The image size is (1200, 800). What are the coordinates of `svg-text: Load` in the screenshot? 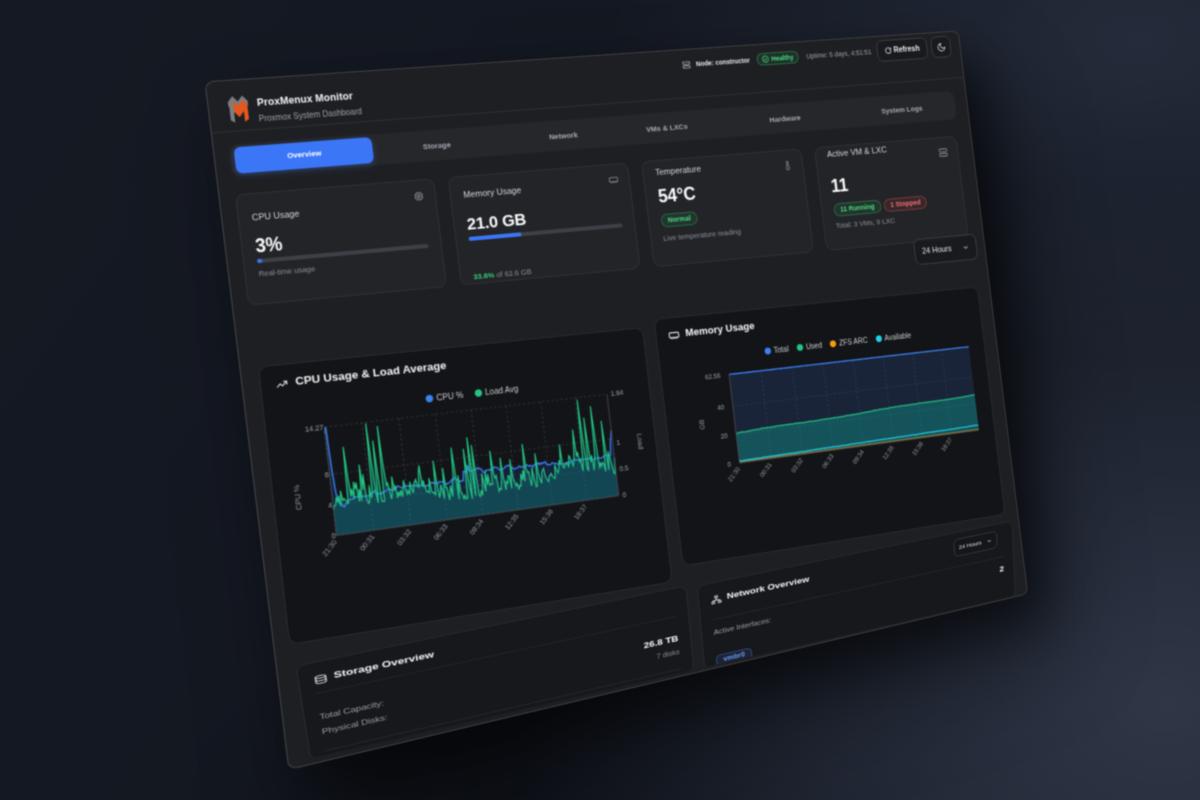 It's located at (639, 441).